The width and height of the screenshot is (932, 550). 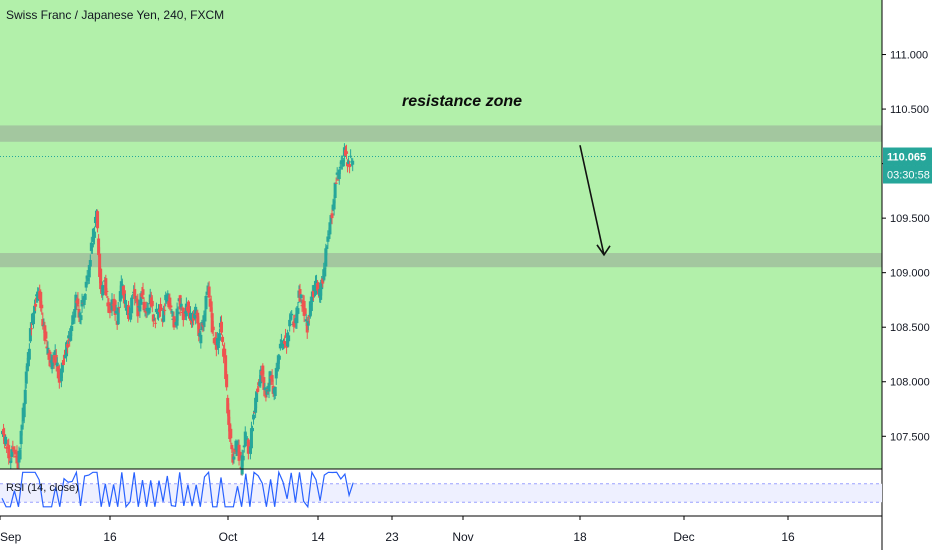 What do you see at coordinates (907, 275) in the screenshot?
I see `price-axis-background` at bounding box center [907, 275].